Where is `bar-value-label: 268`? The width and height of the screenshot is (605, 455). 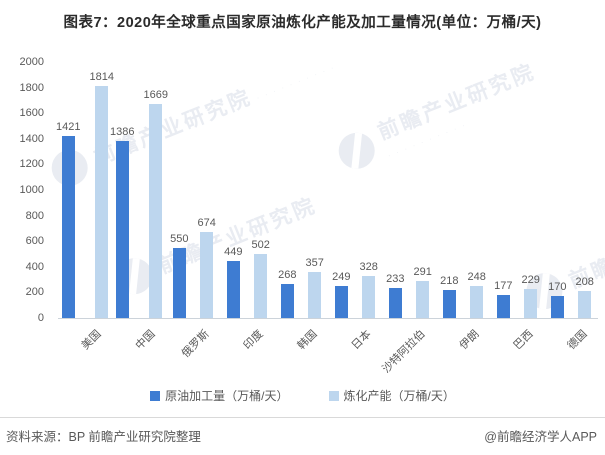
bar-value-label: 268 is located at coordinates (287, 274).